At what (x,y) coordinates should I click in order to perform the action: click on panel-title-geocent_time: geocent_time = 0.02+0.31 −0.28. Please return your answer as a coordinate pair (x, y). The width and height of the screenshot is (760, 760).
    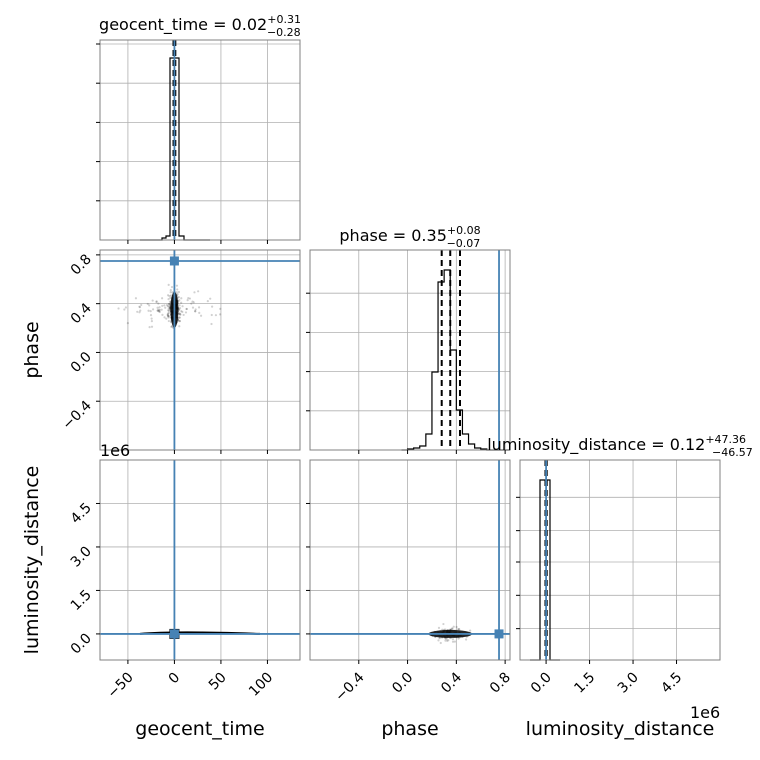
    Looking at the image, I should click on (200, 26).